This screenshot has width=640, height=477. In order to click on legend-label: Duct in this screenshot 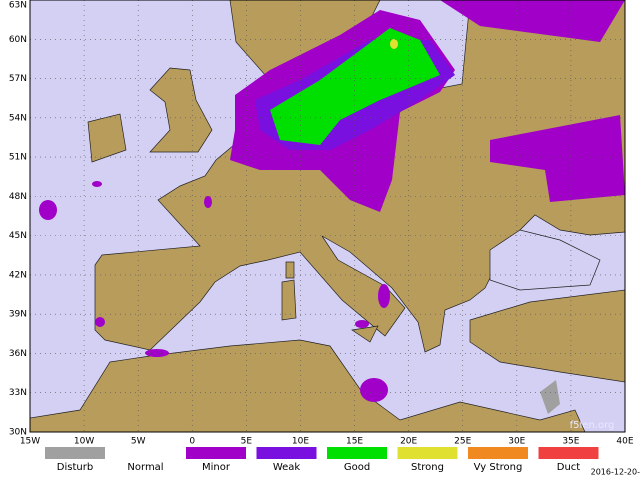, I will do `click(569, 467)`.